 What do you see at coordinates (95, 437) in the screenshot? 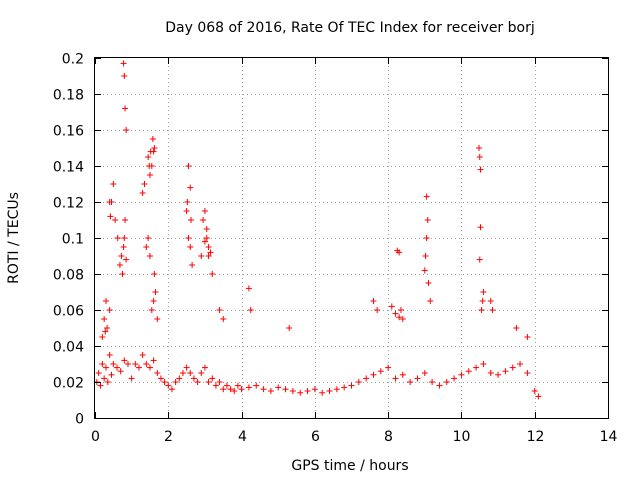
I see `x-tick-label: 0` at bounding box center [95, 437].